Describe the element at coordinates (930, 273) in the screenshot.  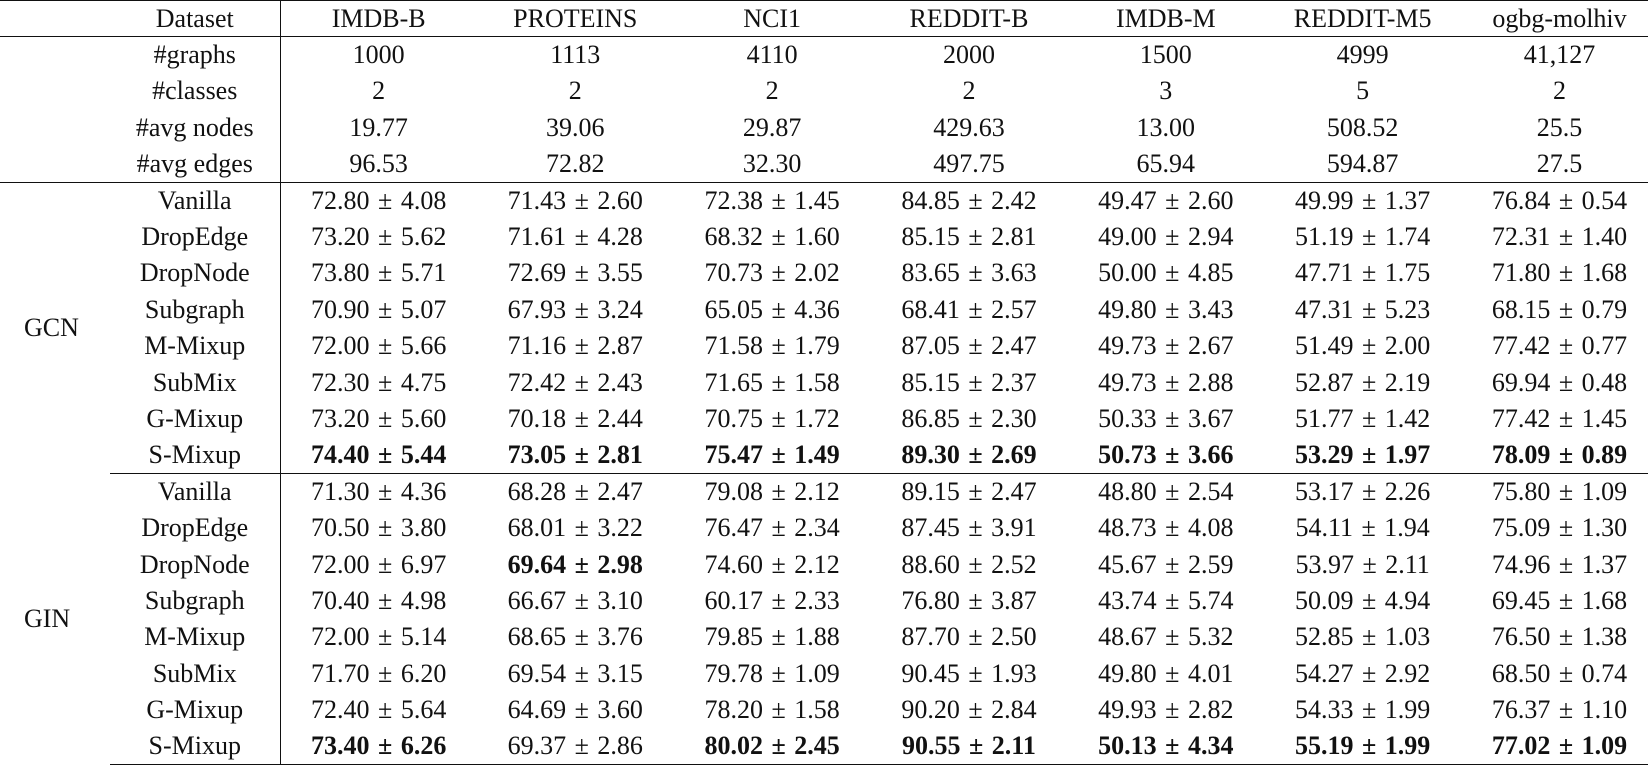
I see `result-mean: 83.65` at that location.